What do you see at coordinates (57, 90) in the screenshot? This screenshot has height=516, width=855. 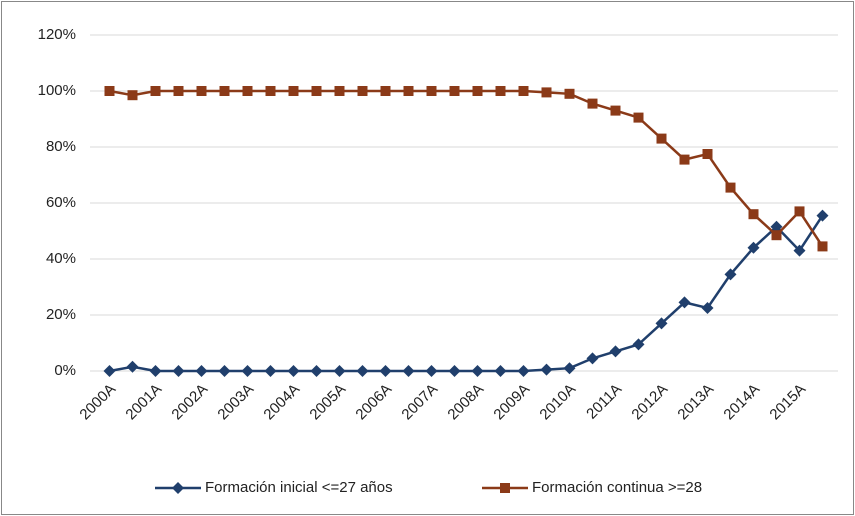 I see `y-tick-label: 100%` at bounding box center [57, 90].